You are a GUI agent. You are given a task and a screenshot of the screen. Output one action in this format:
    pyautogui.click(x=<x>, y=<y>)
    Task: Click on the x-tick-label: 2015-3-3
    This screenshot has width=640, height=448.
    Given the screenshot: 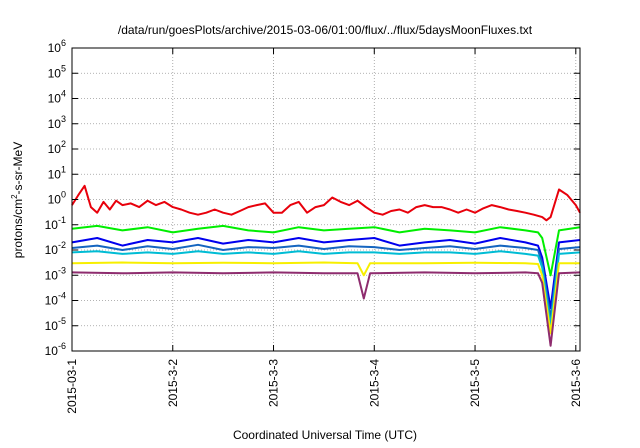 What is the action you would take?
    pyautogui.click(x=274, y=383)
    